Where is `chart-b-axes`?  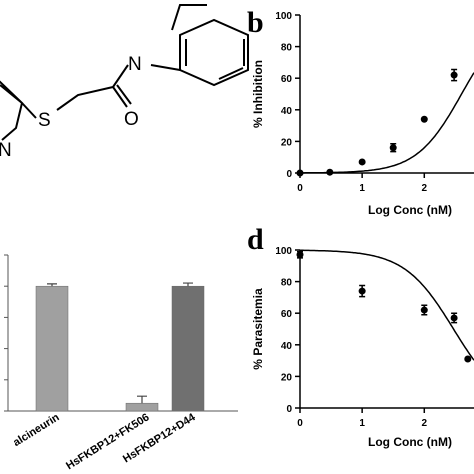 chart-b-axes is located at coordinates (386, 94).